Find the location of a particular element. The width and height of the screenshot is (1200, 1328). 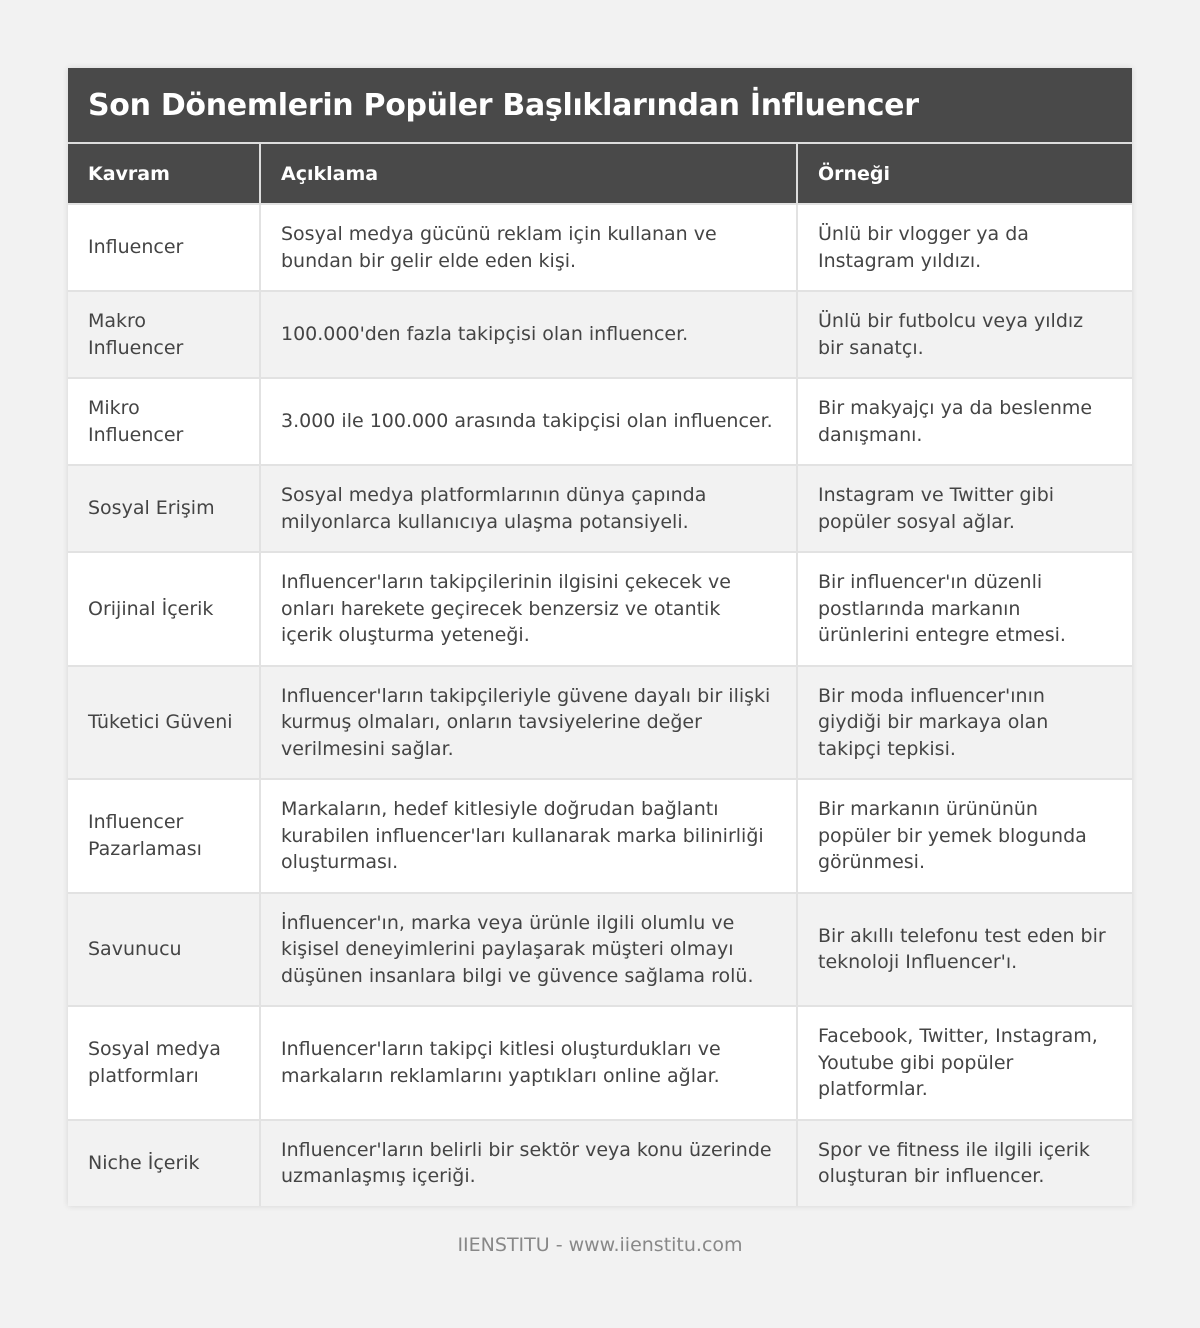

cell-kavram: Makro Influencer is located at coordinates (164, 334).